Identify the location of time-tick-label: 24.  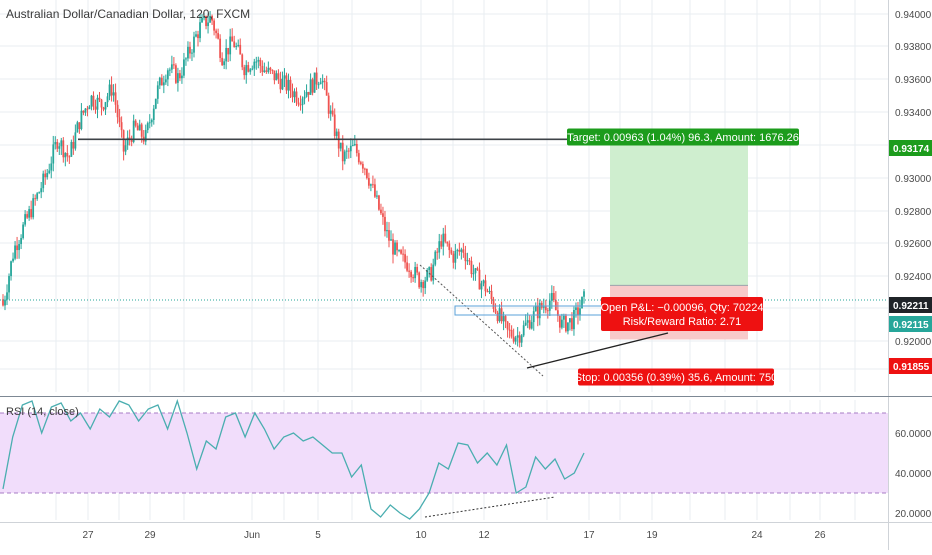
(757, 535).